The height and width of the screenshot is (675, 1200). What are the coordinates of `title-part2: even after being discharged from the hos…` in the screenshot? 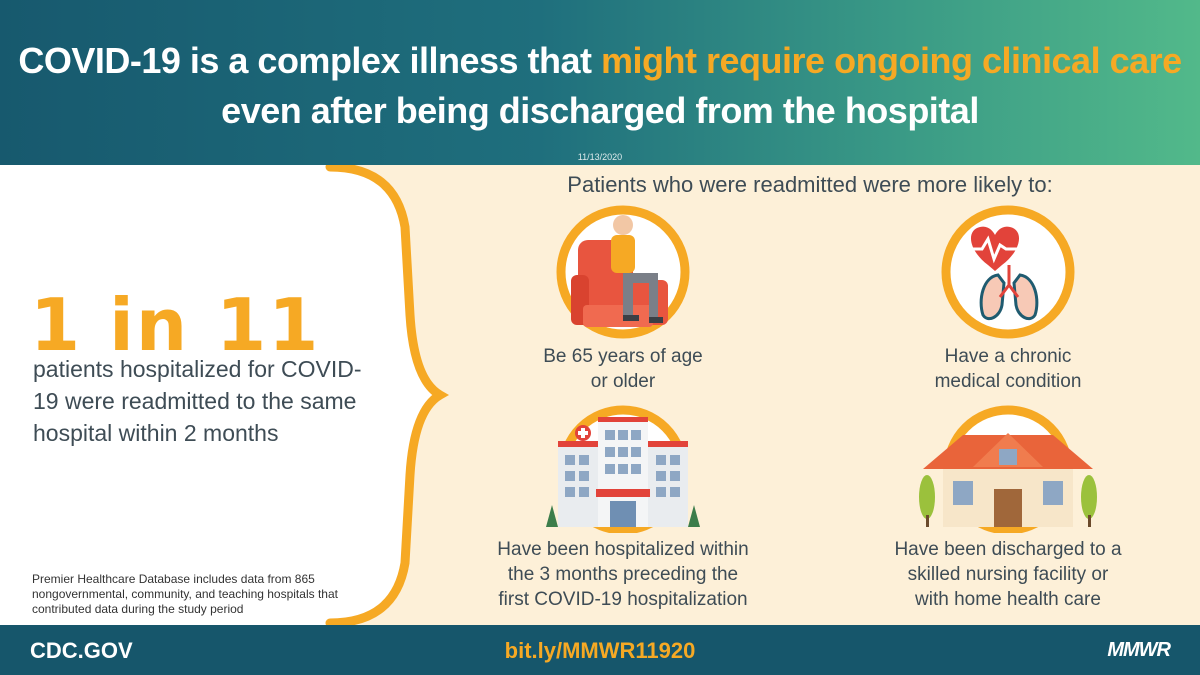 It's located at (600, 110).